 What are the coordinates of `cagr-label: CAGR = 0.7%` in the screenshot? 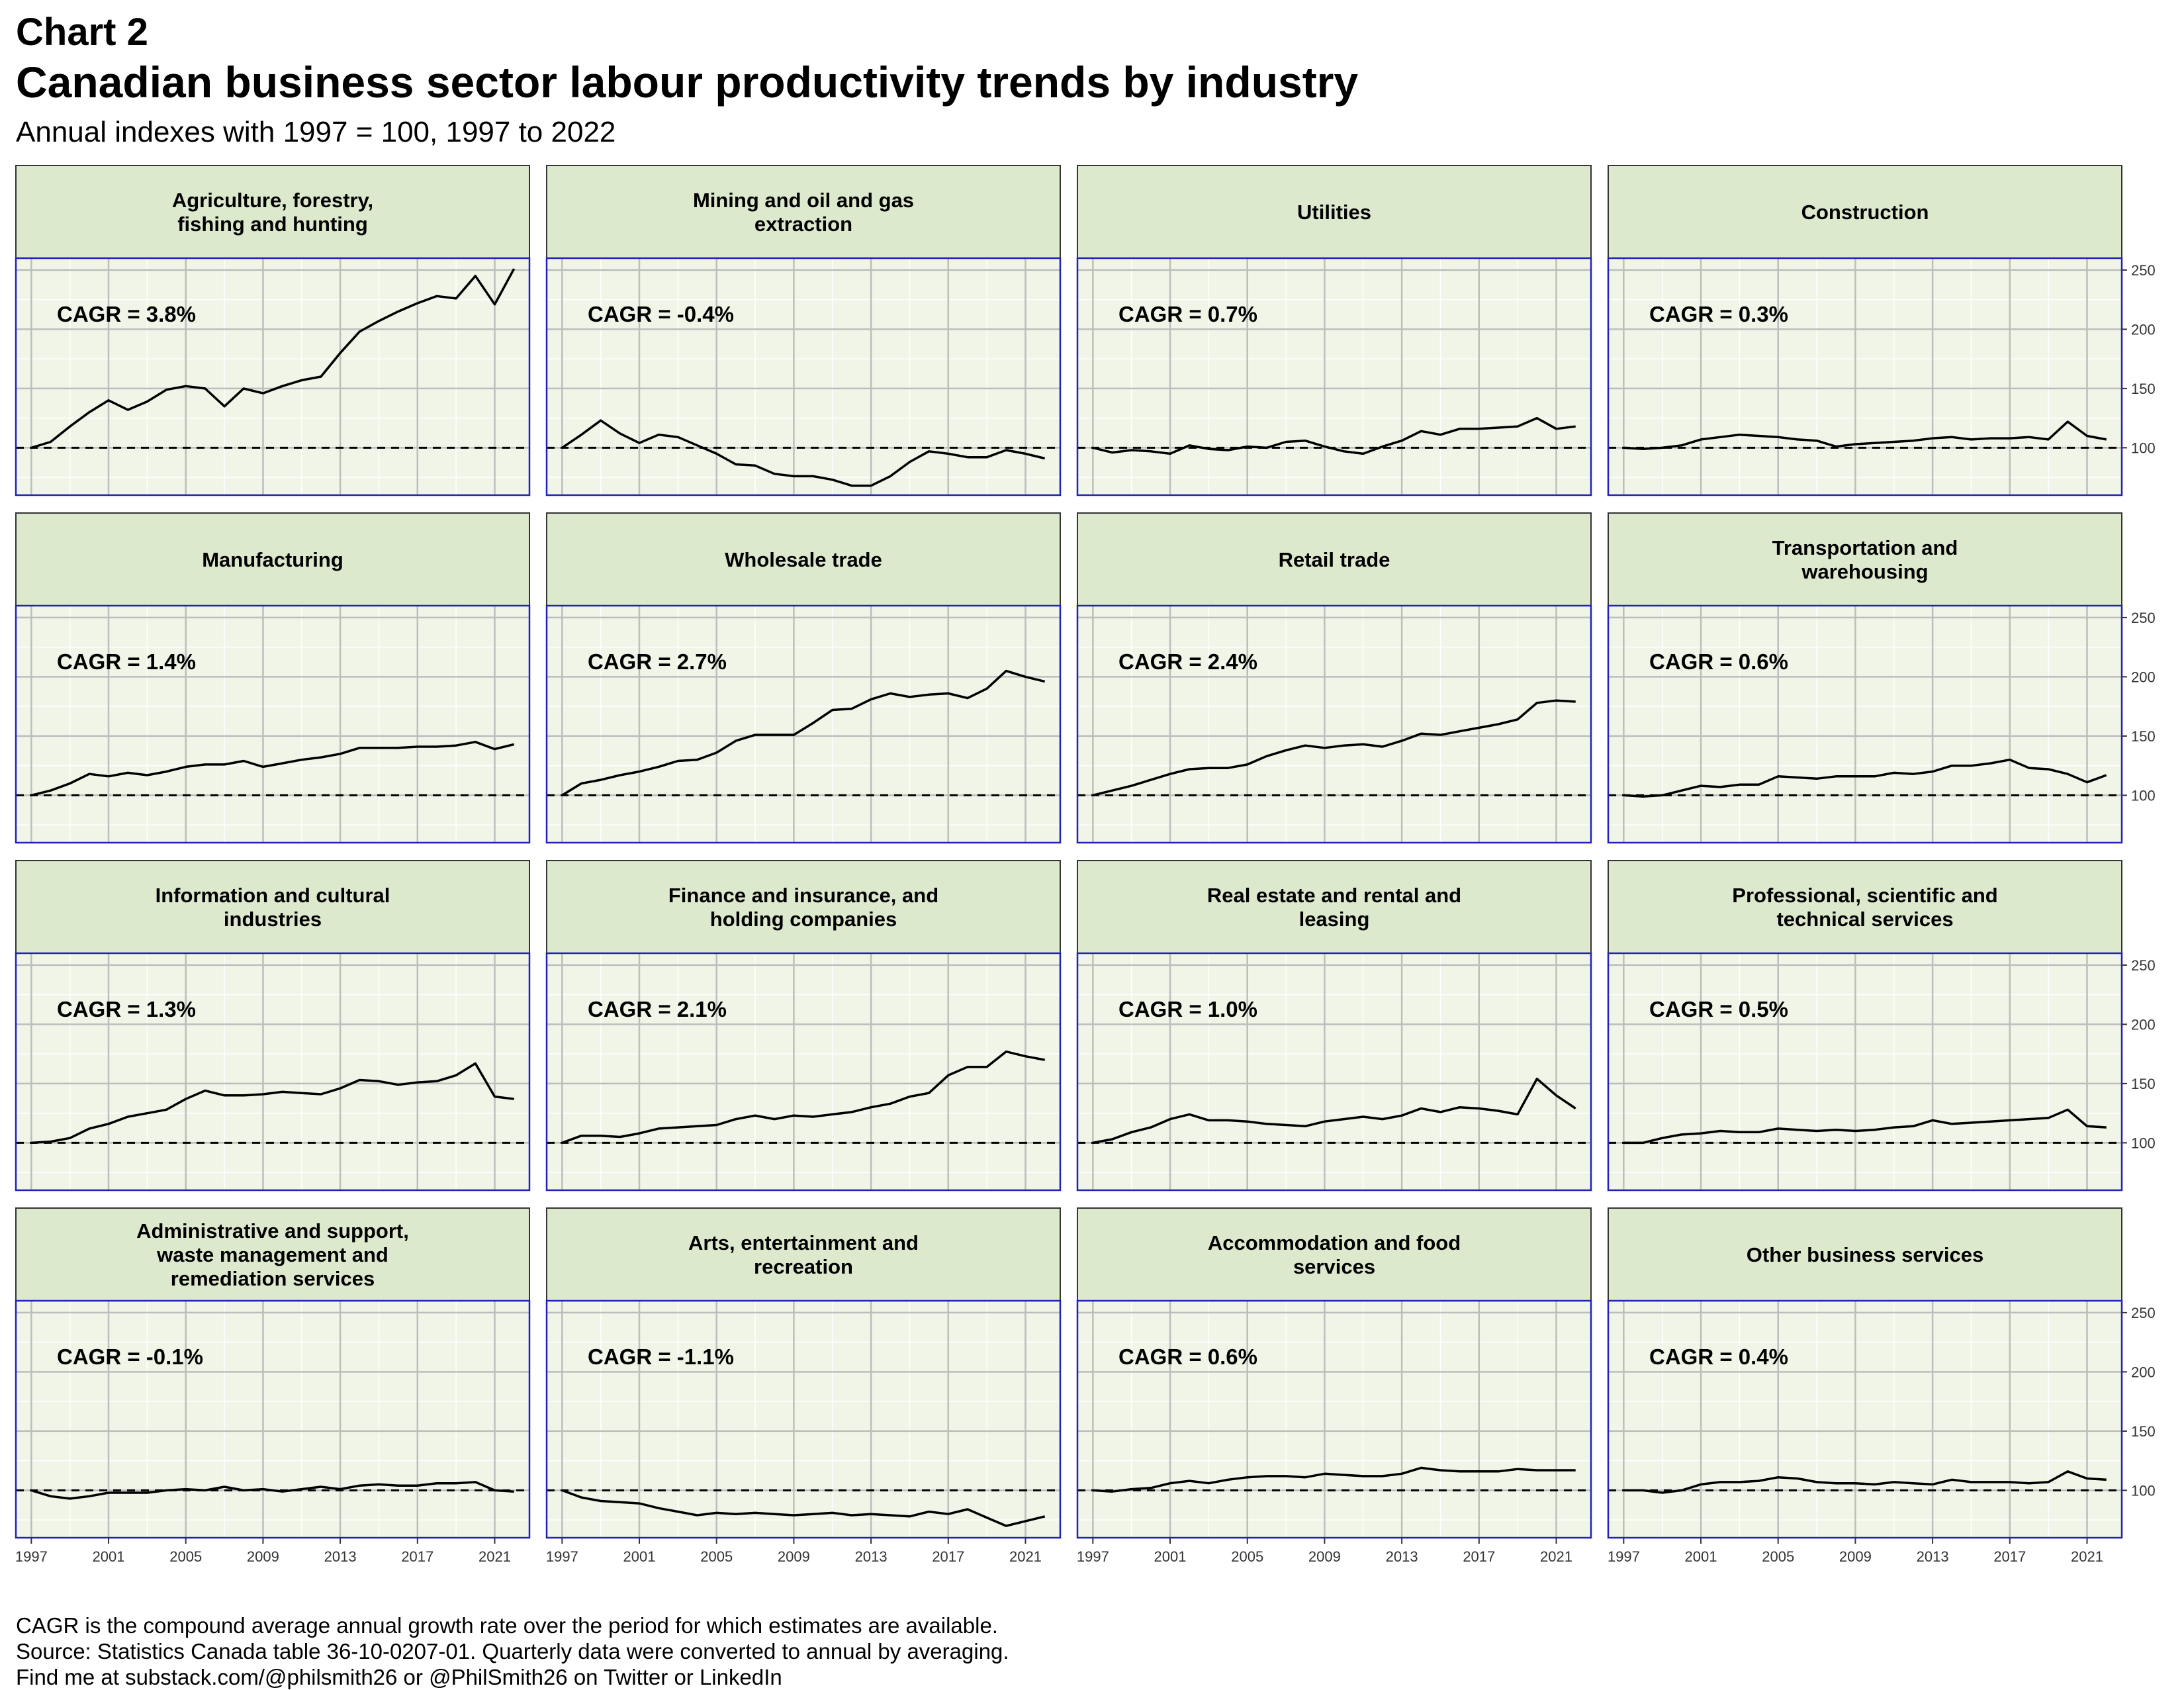 It's located at (1187, 314).